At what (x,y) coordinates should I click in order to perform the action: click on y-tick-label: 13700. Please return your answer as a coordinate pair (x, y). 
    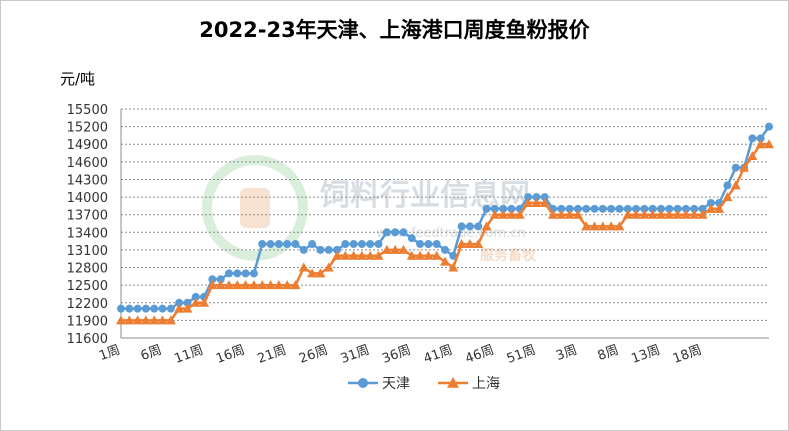
    Looking at the image, I should click on (87, 216).